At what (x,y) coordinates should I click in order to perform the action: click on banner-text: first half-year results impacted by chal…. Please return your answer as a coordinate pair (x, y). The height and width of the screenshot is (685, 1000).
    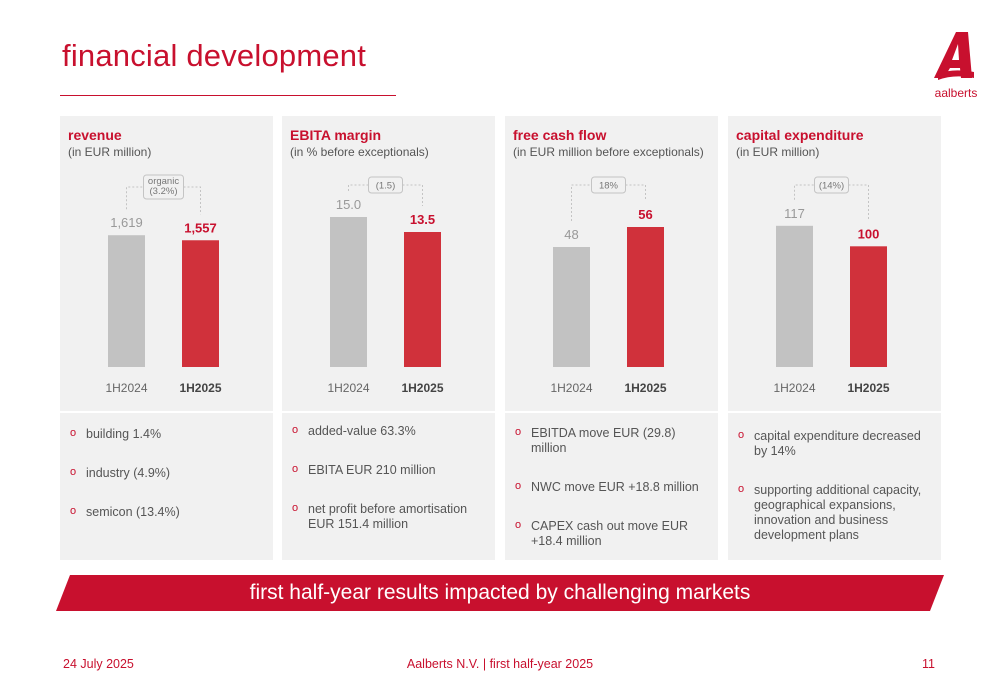
    Looking at the image, I should click on (500, 592).